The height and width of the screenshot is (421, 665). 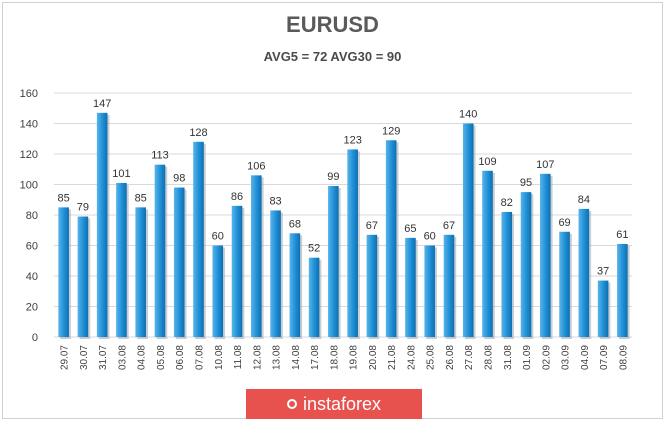 What do you see at coordinates (277, 357) in the screenshot?
I see `x-tick-label: 13.08` at bounding box center [277, 357].